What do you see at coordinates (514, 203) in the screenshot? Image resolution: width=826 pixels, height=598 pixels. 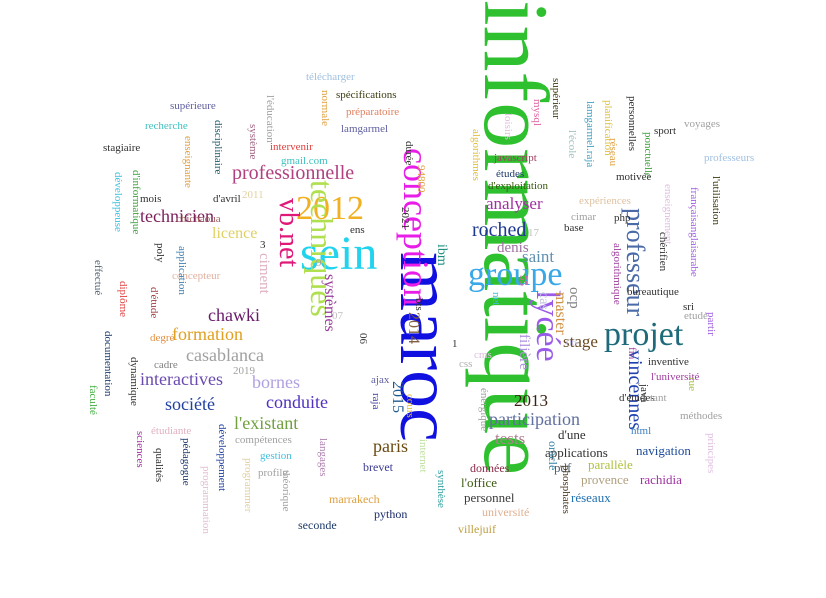 I see `cloud-word: analyser` at bounding box center [514, 203].